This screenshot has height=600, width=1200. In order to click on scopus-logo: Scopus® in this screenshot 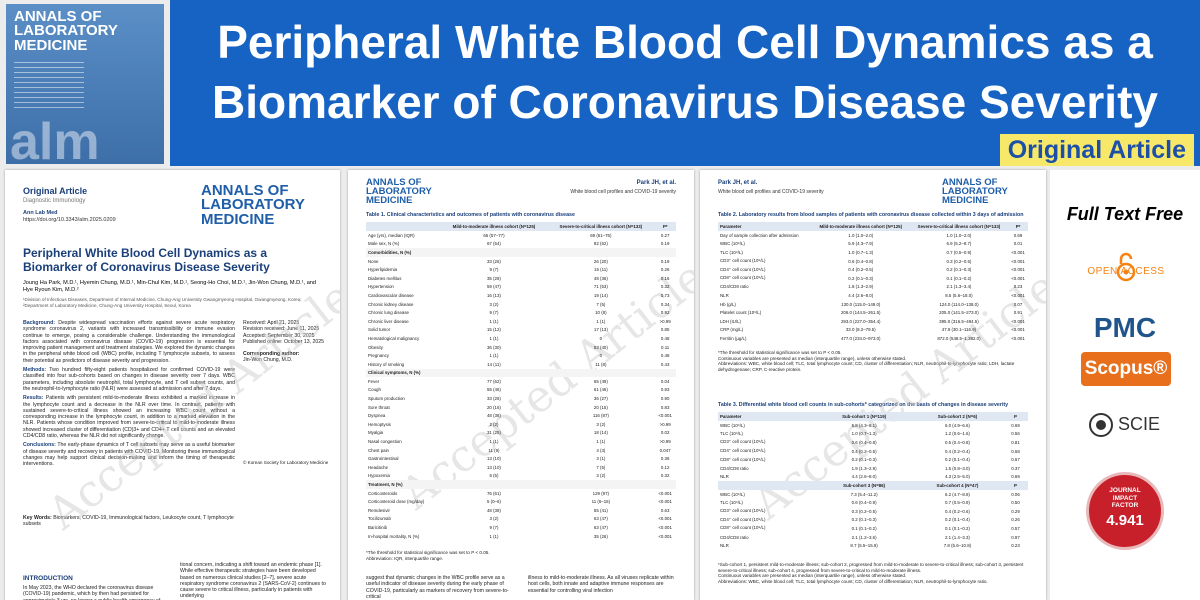, I will do `click(1126, 369)`.